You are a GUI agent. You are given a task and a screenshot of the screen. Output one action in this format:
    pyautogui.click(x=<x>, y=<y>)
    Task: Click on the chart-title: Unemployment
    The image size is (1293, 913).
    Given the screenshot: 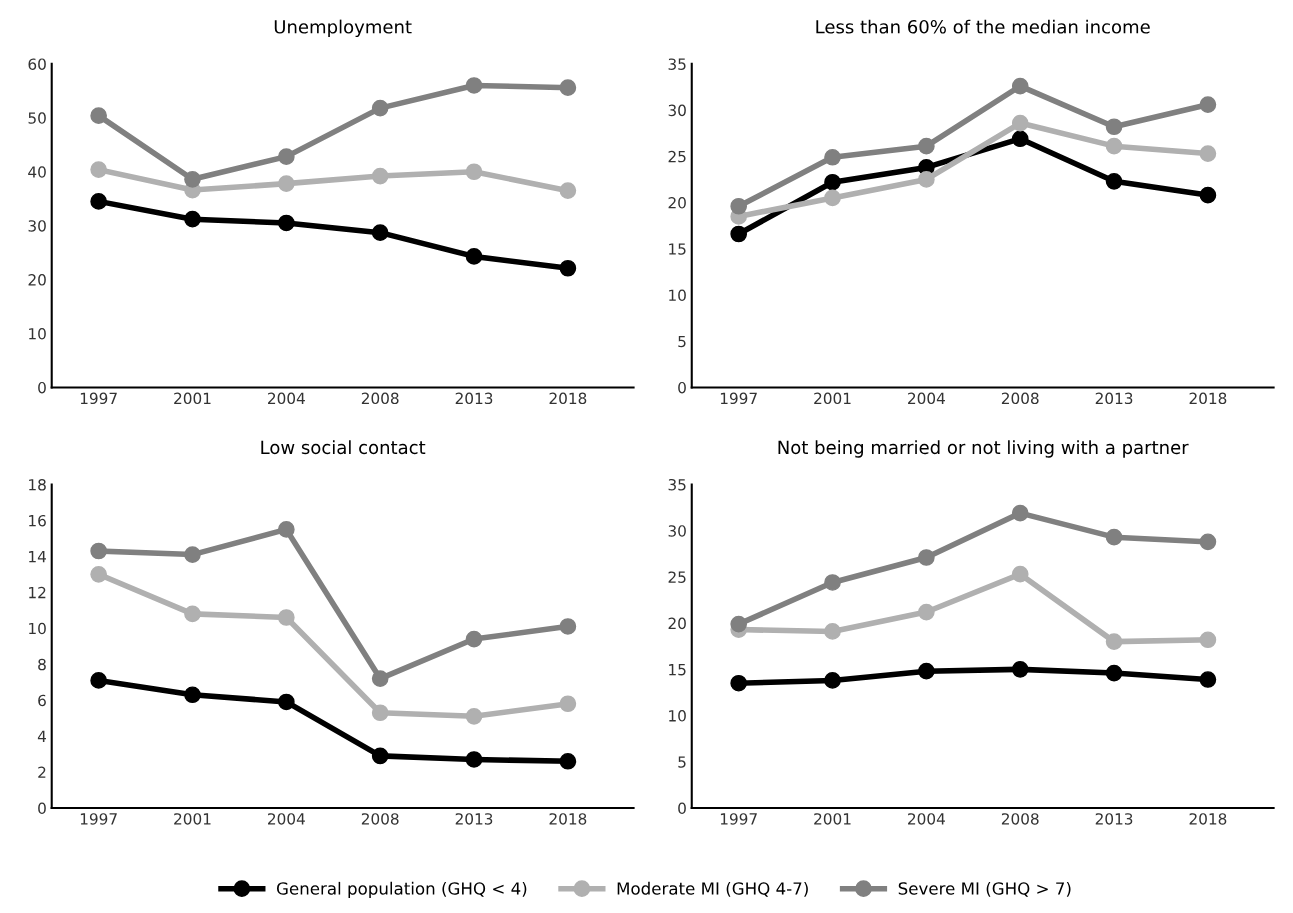 What is the action you would take?
    pyautogui.click(x=343, y=28)
    